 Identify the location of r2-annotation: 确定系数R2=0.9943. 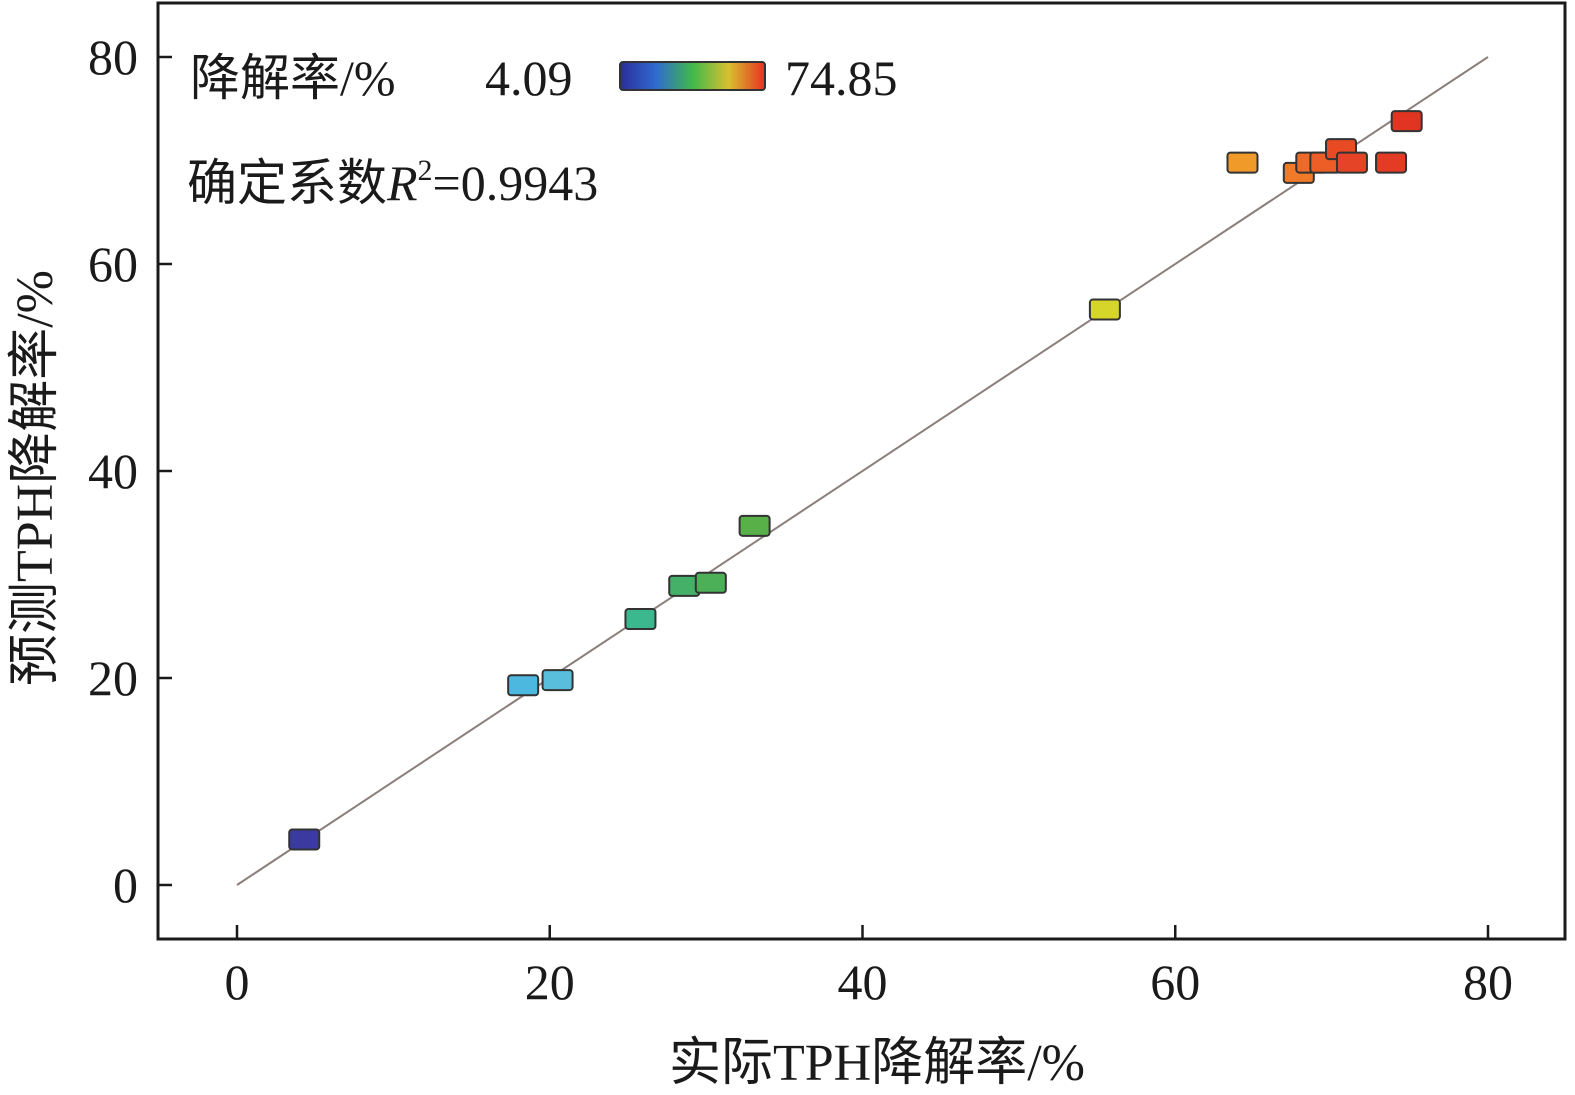
(392, 182).